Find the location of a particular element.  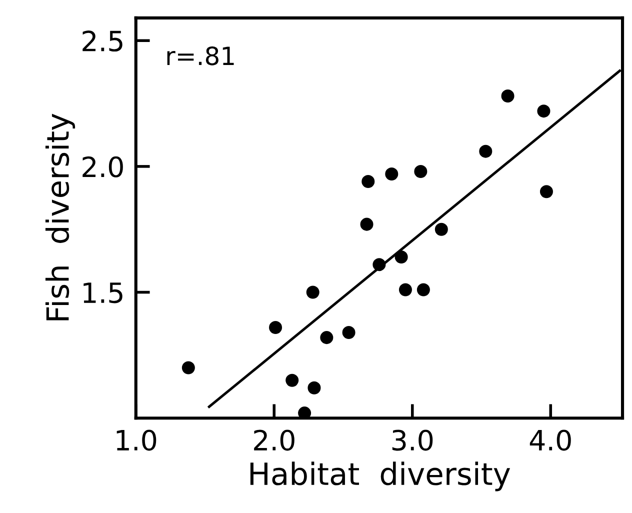

y-axis-title: Fish diversity is located at coordinates (60, 217).